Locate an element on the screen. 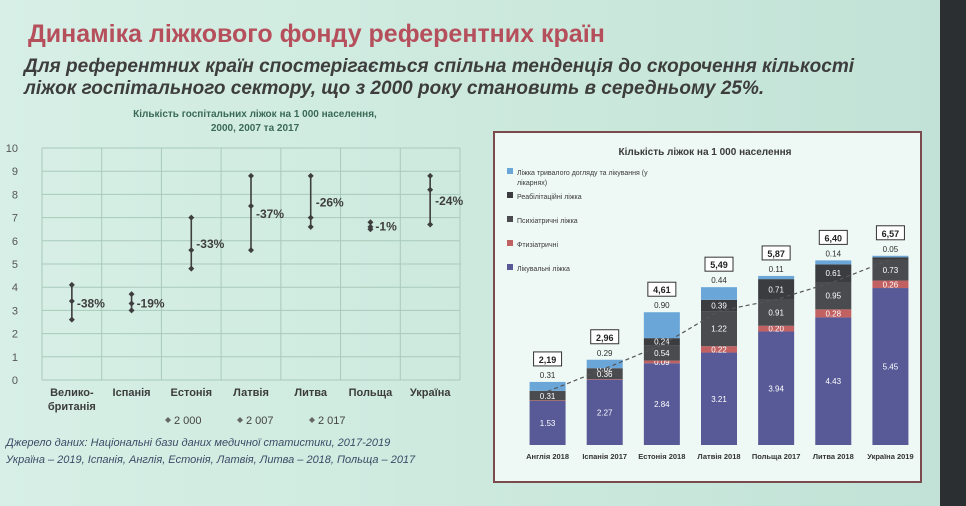 The width and height of the screenshot is (966, 506). chart2-segment-label: 5.45 is located at coordinates (891, 367).